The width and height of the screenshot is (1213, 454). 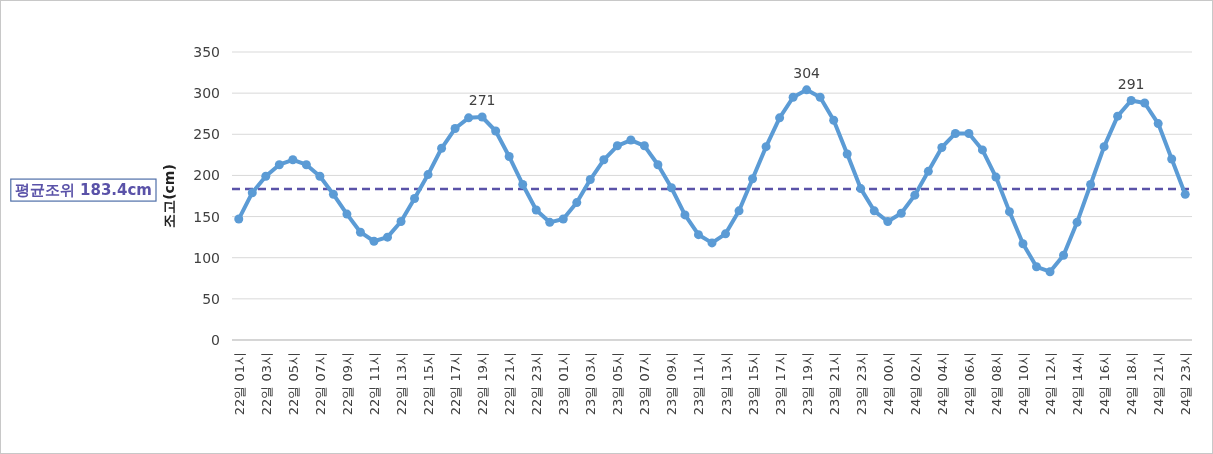 What do you see at coordinates (1132, 384) in the screenshot?
I see `x-tick-label: 24일 18시` at bounding box center [1132, 384].